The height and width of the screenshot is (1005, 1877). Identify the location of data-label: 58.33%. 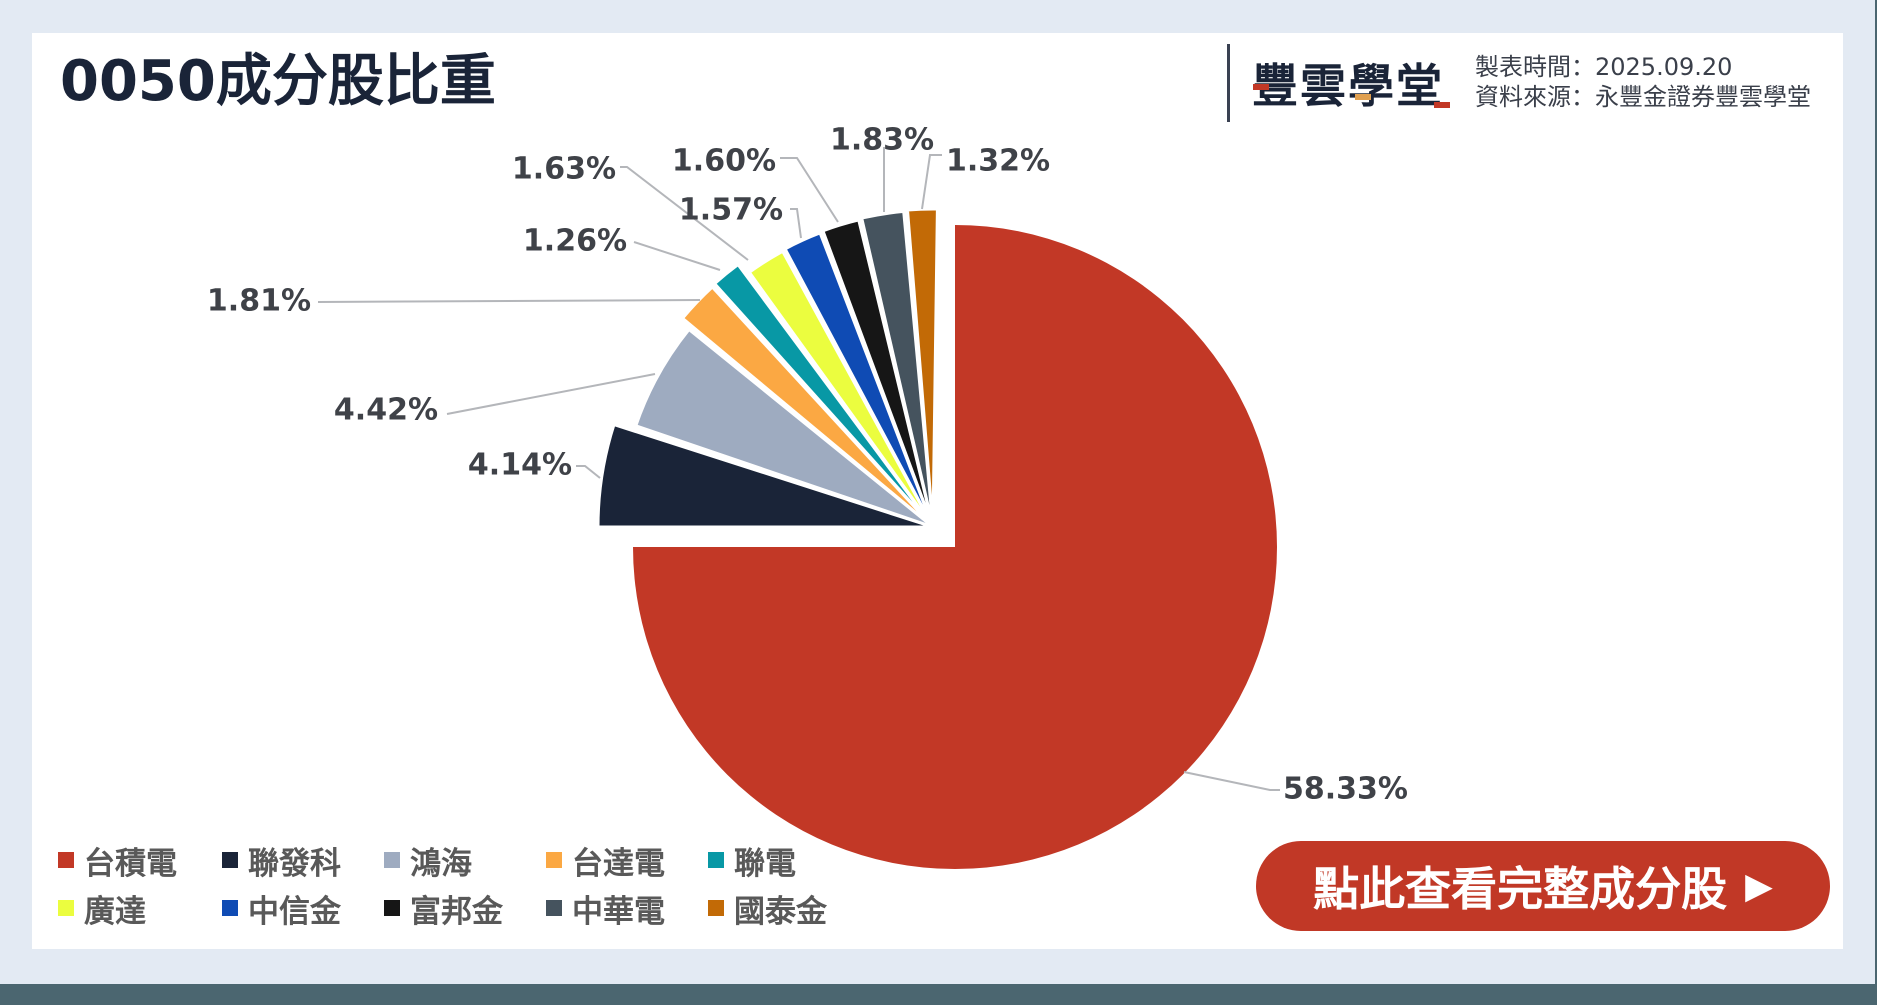
(1345, 789).